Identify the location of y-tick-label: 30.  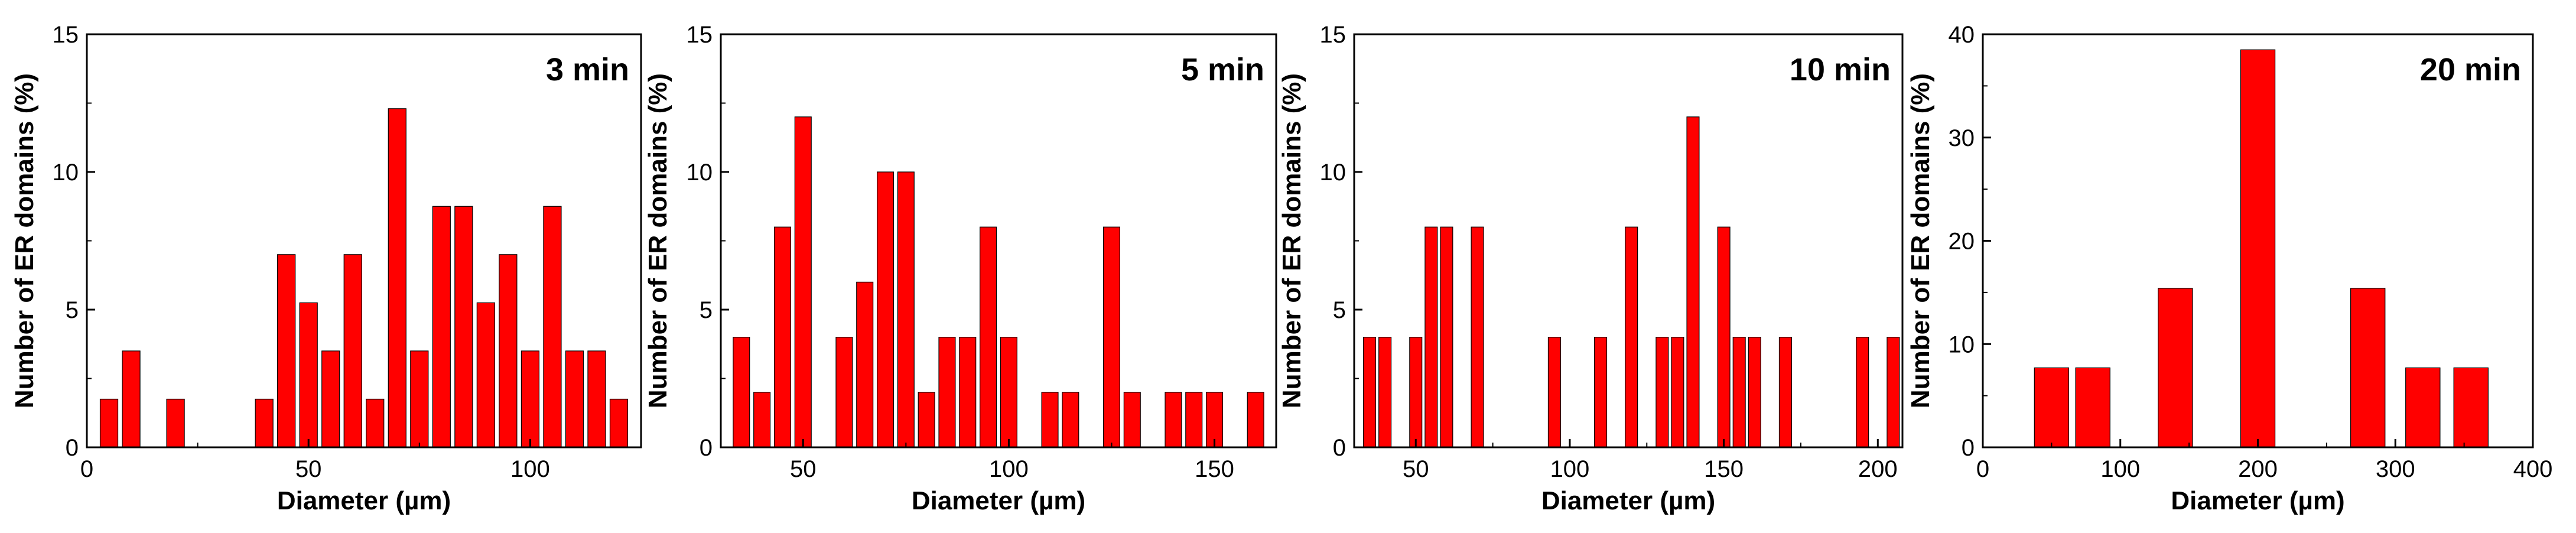
(1962, 138).